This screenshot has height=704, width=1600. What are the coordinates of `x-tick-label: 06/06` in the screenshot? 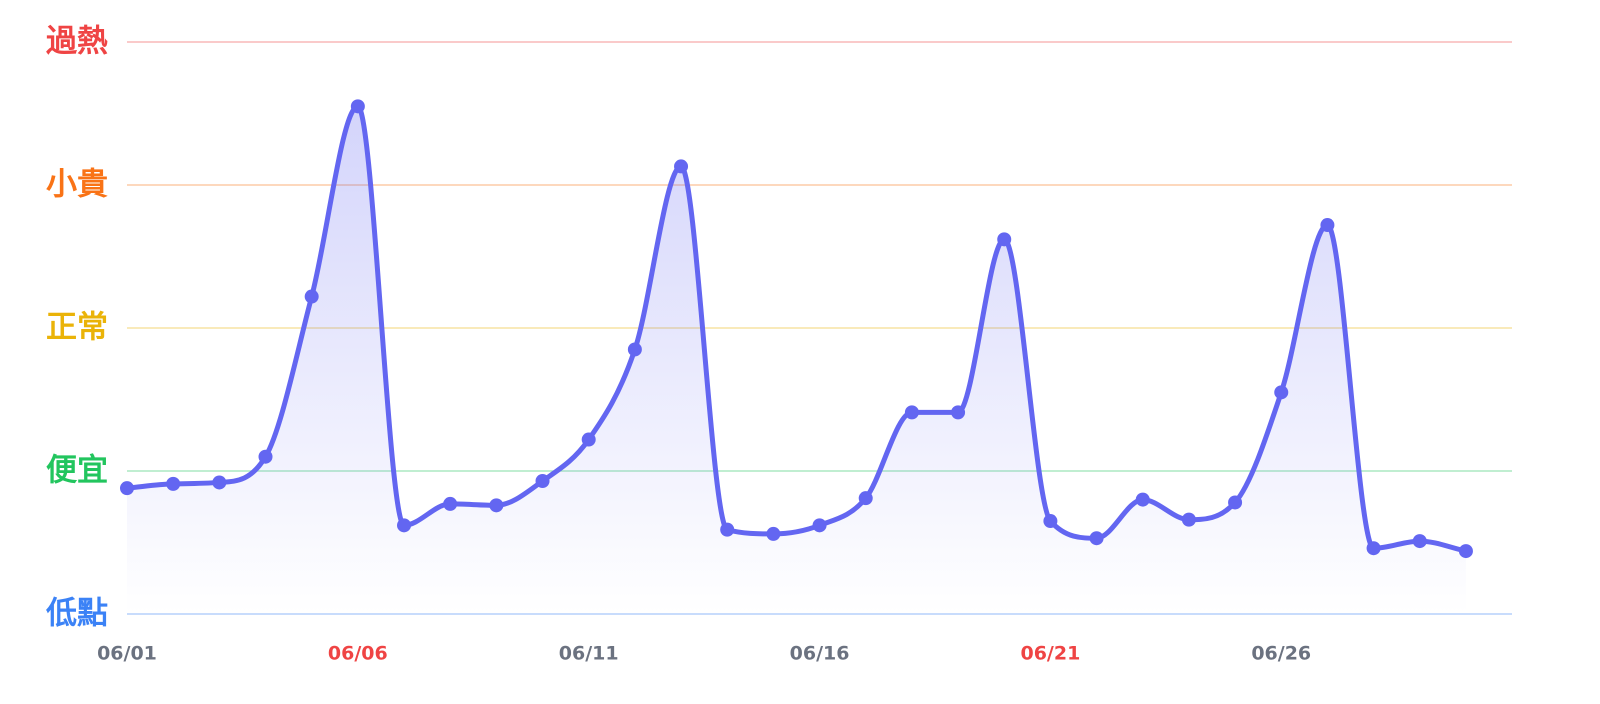 It's located at (358, 654).